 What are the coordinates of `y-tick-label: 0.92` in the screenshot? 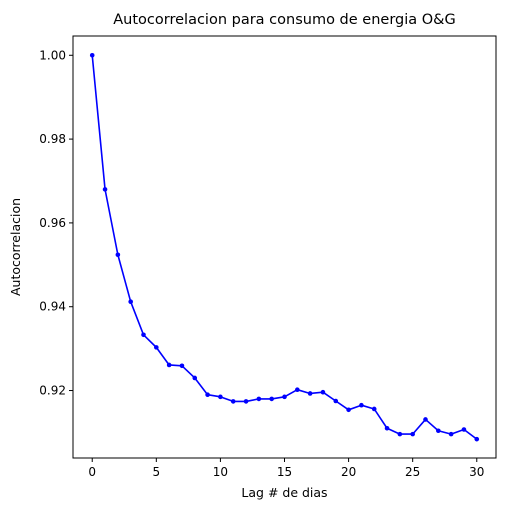 It's located at (52, 391).